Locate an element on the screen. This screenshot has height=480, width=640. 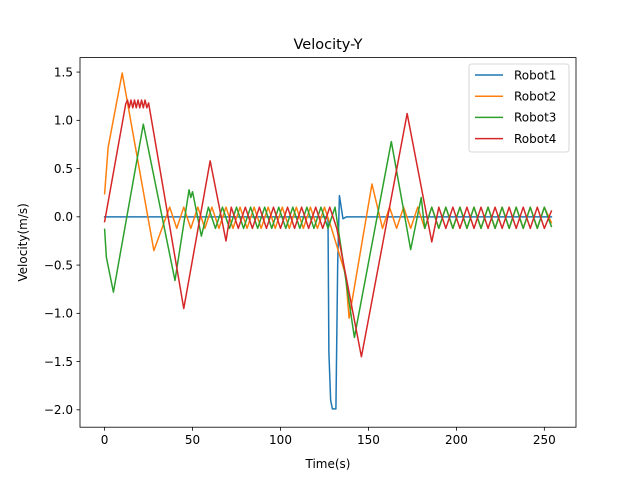
legend-label: Robot2 is located at coordinates (535, 97).